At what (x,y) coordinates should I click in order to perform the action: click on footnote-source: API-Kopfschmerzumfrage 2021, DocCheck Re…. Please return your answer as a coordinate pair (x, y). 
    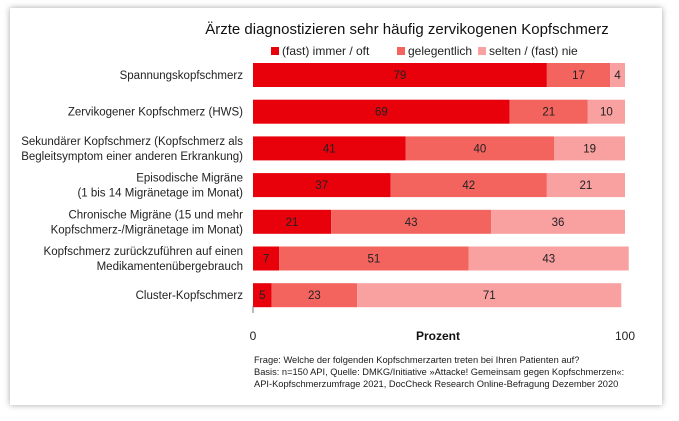
    Looking at the image, I should click on (436, 384).